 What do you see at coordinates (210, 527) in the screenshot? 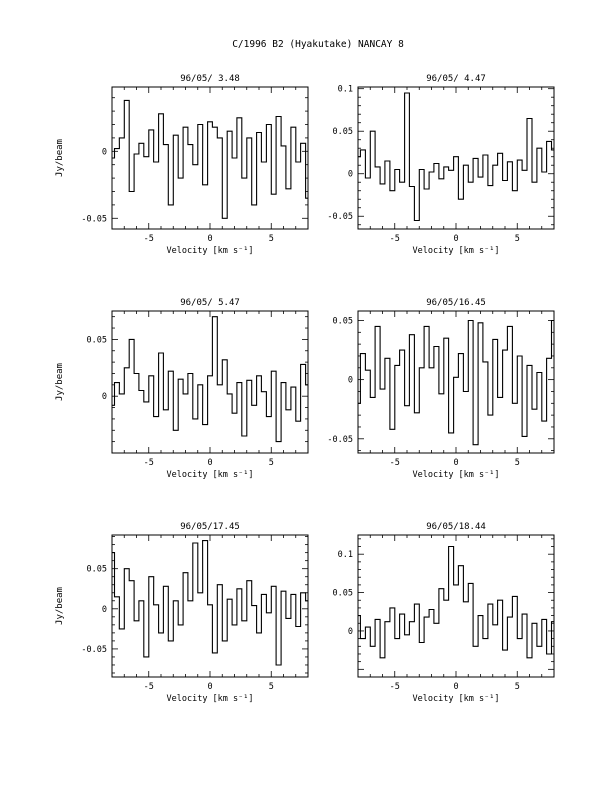
I see `panel-title: 96/05/17.45` at bounding box center [210, 527].